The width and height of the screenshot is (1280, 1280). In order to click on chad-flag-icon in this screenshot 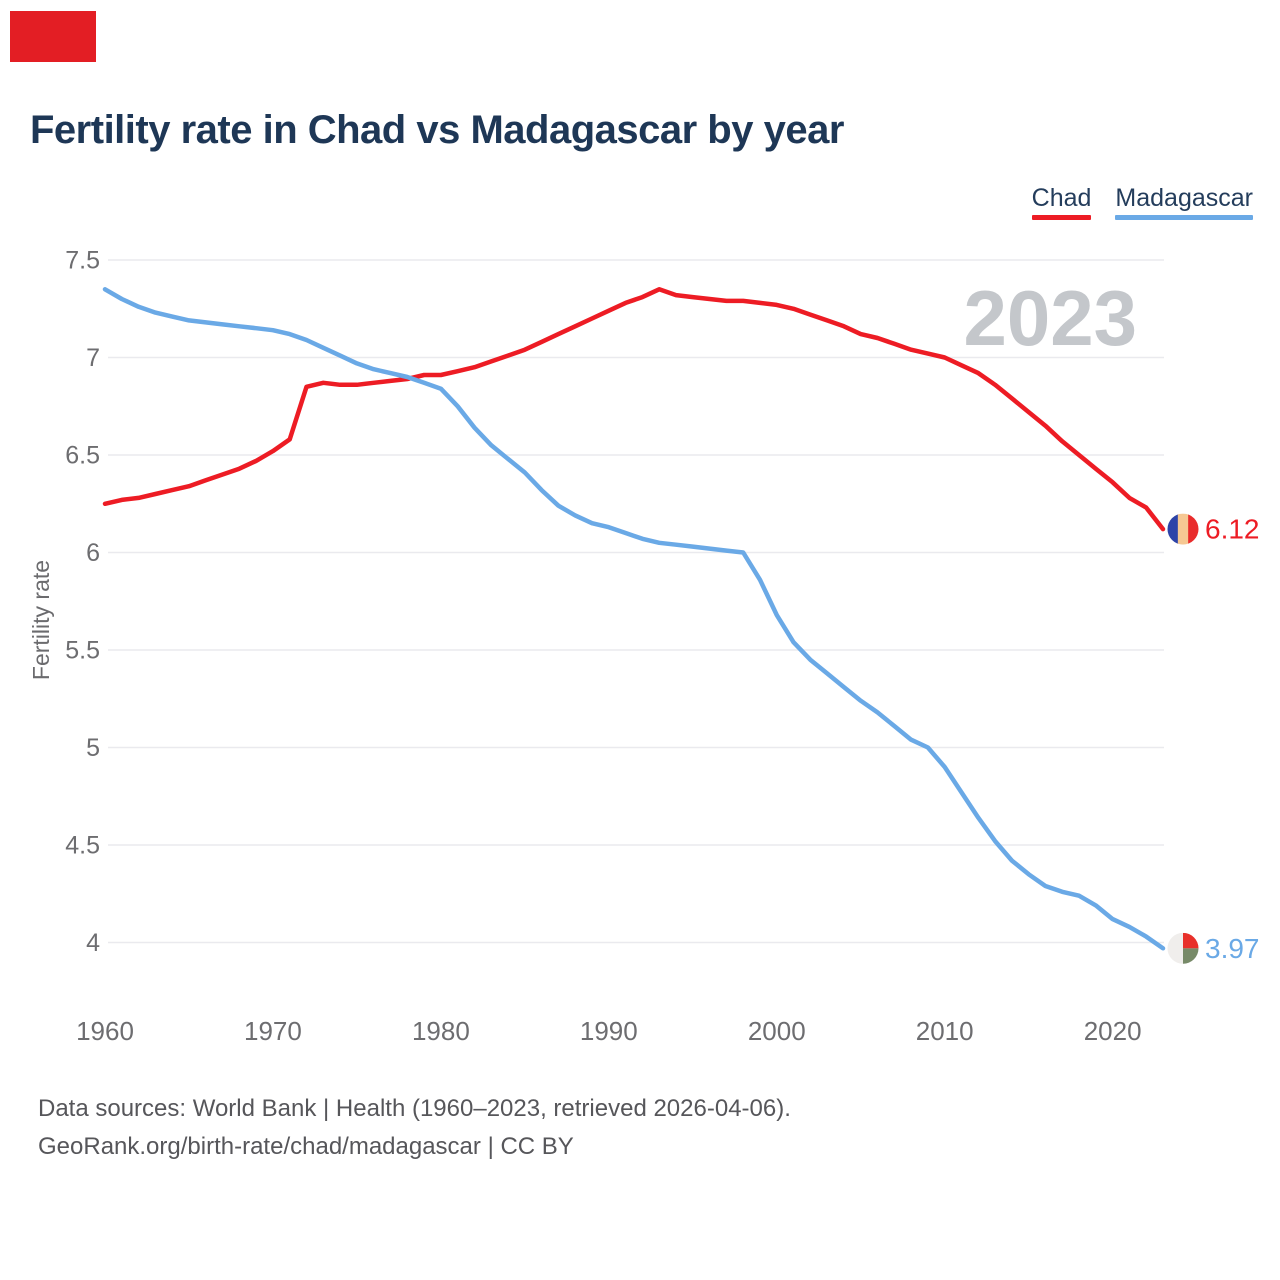, I will do `click(1183, 529)`.